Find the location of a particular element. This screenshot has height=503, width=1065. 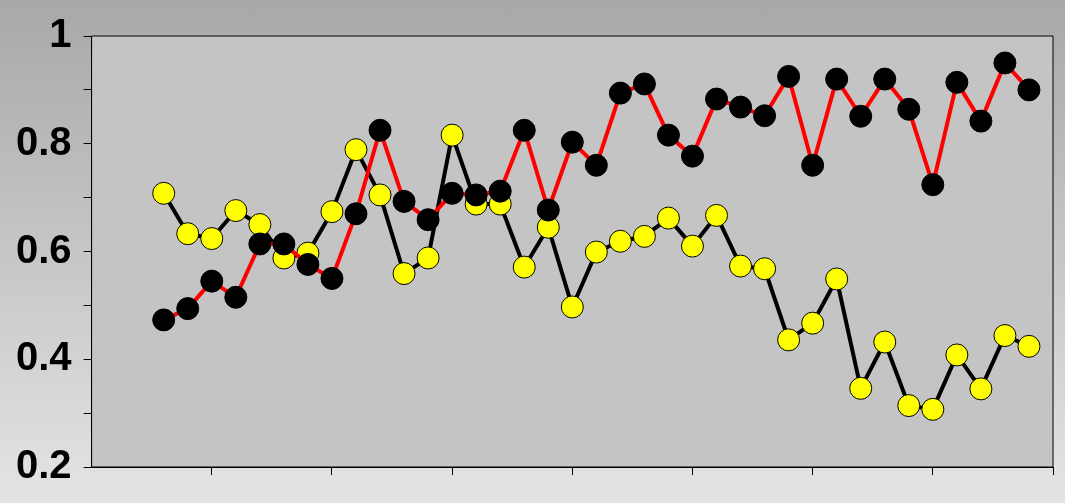

y-tick-label: 0.2 is located at coordinates (44, 464).